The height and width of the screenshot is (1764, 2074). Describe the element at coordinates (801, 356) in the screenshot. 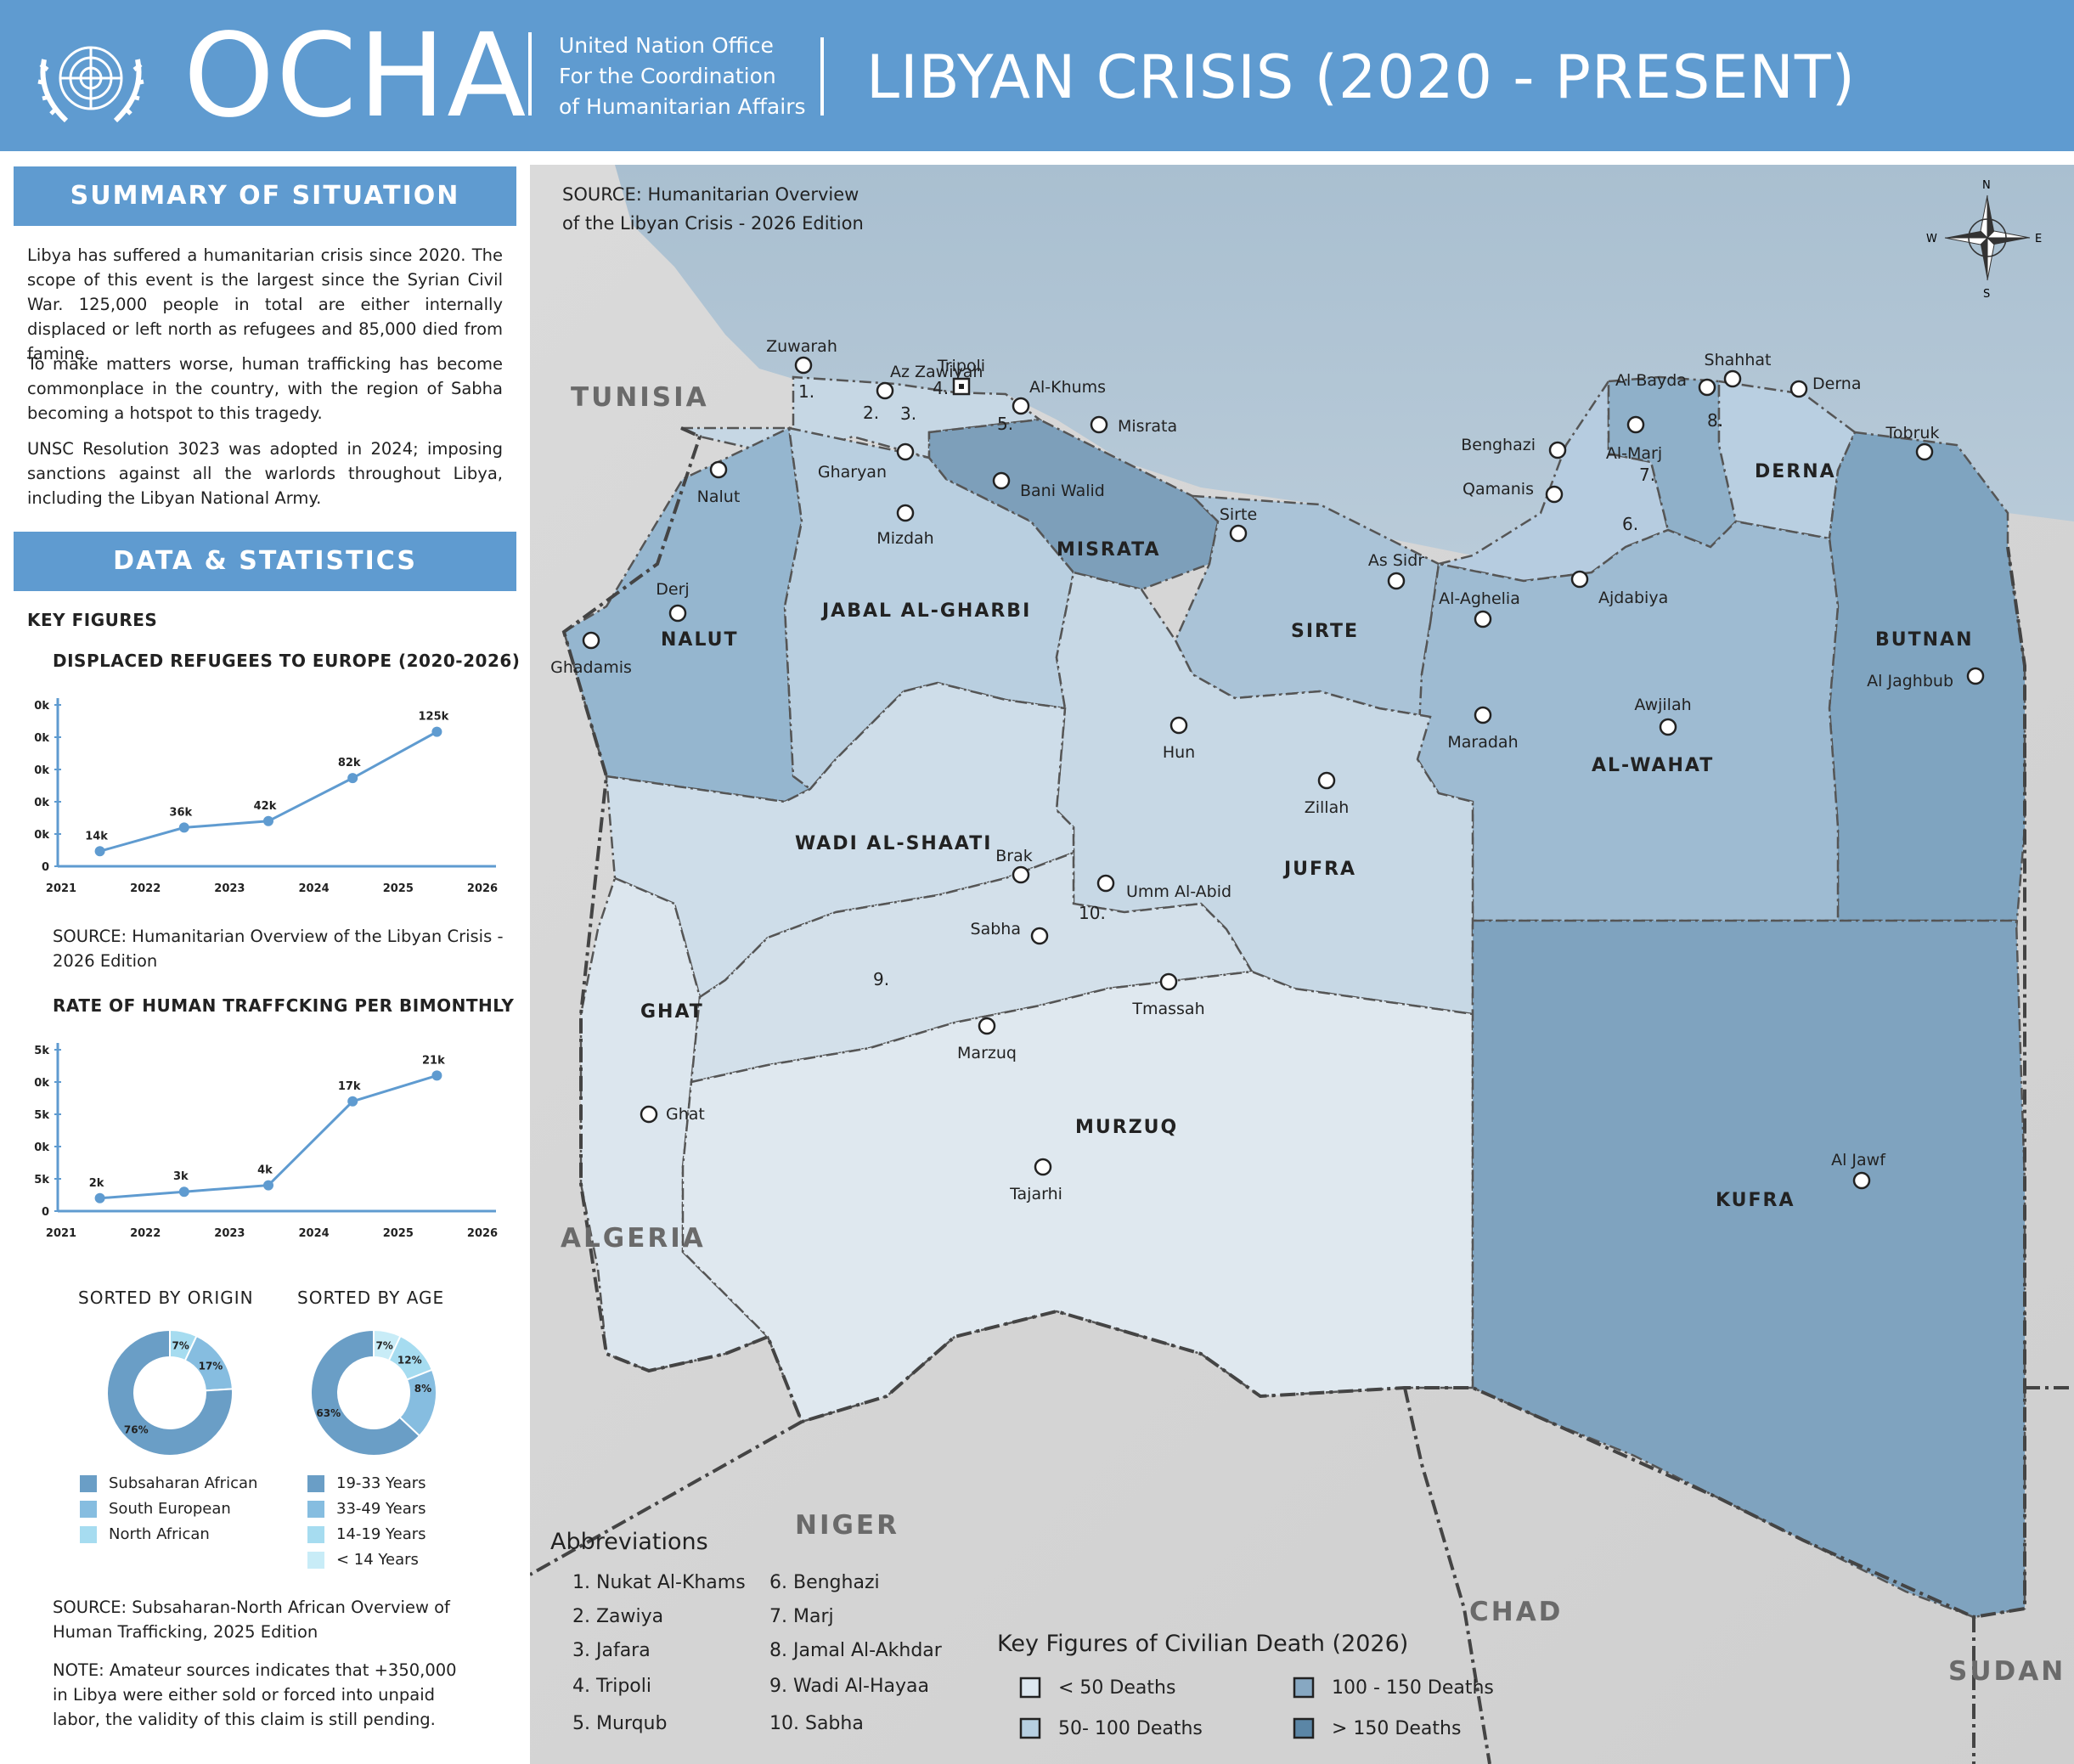

I see `city-marker: Zuwarah` at that location.